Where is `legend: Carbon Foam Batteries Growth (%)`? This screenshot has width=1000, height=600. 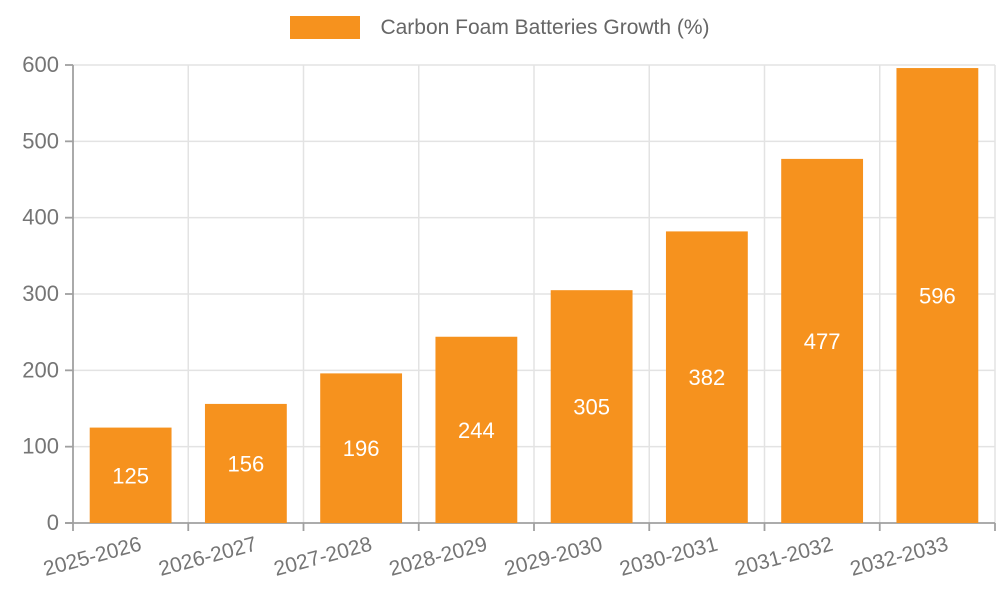
legend: Carbon Foam Batteries Growth (%) is located at coordinates (500, 27).